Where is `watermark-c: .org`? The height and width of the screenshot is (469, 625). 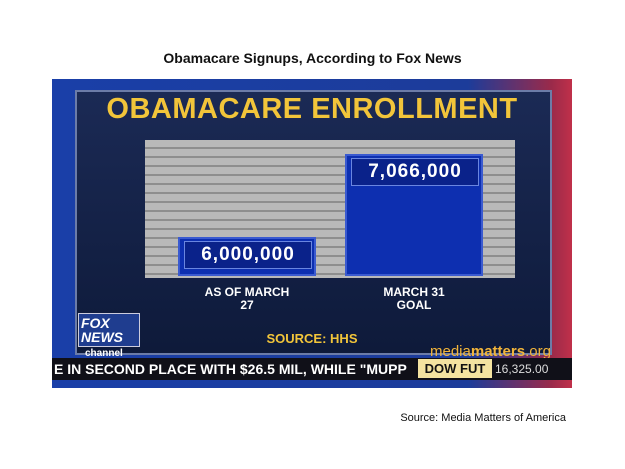 watermark-c: .org is located at coordinates (538, 351).